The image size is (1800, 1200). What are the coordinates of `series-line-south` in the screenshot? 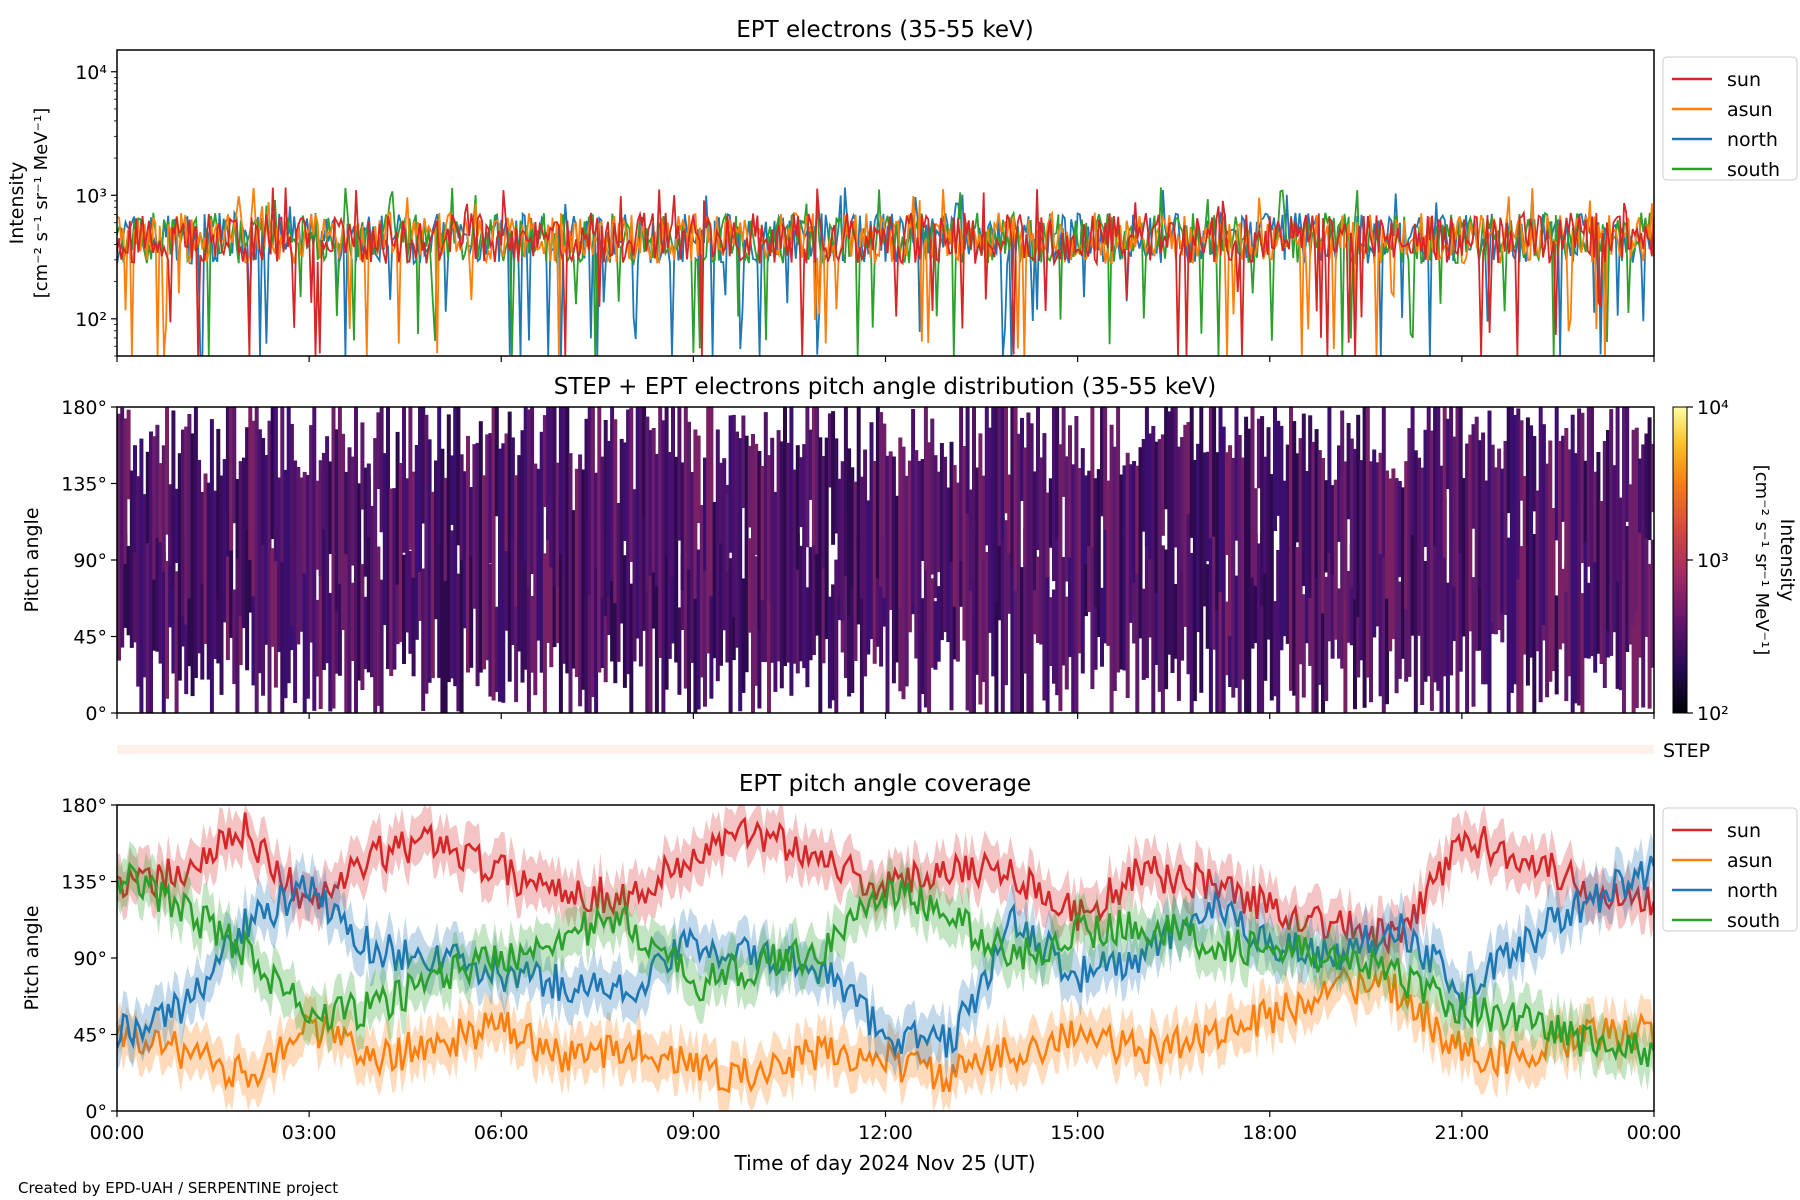 It's located at (885, 271).